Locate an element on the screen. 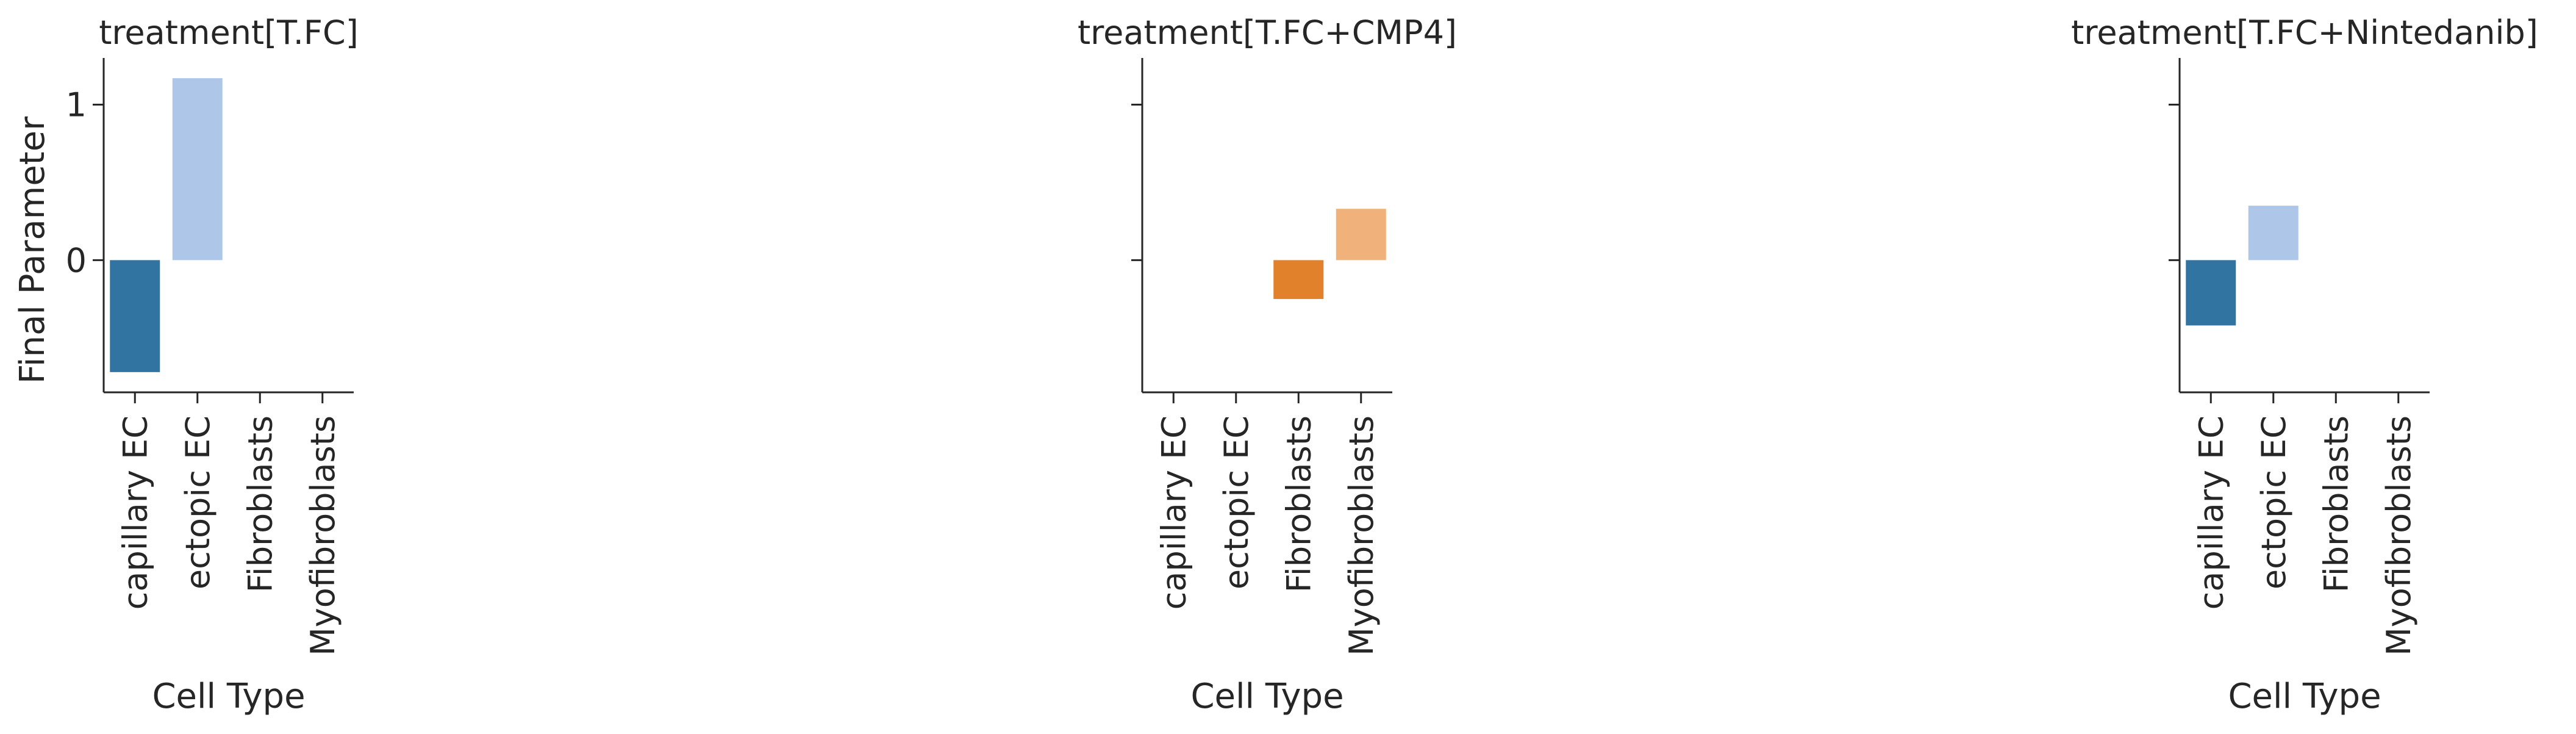  bar-fibroblasts is located at coordinates (1299, 280).